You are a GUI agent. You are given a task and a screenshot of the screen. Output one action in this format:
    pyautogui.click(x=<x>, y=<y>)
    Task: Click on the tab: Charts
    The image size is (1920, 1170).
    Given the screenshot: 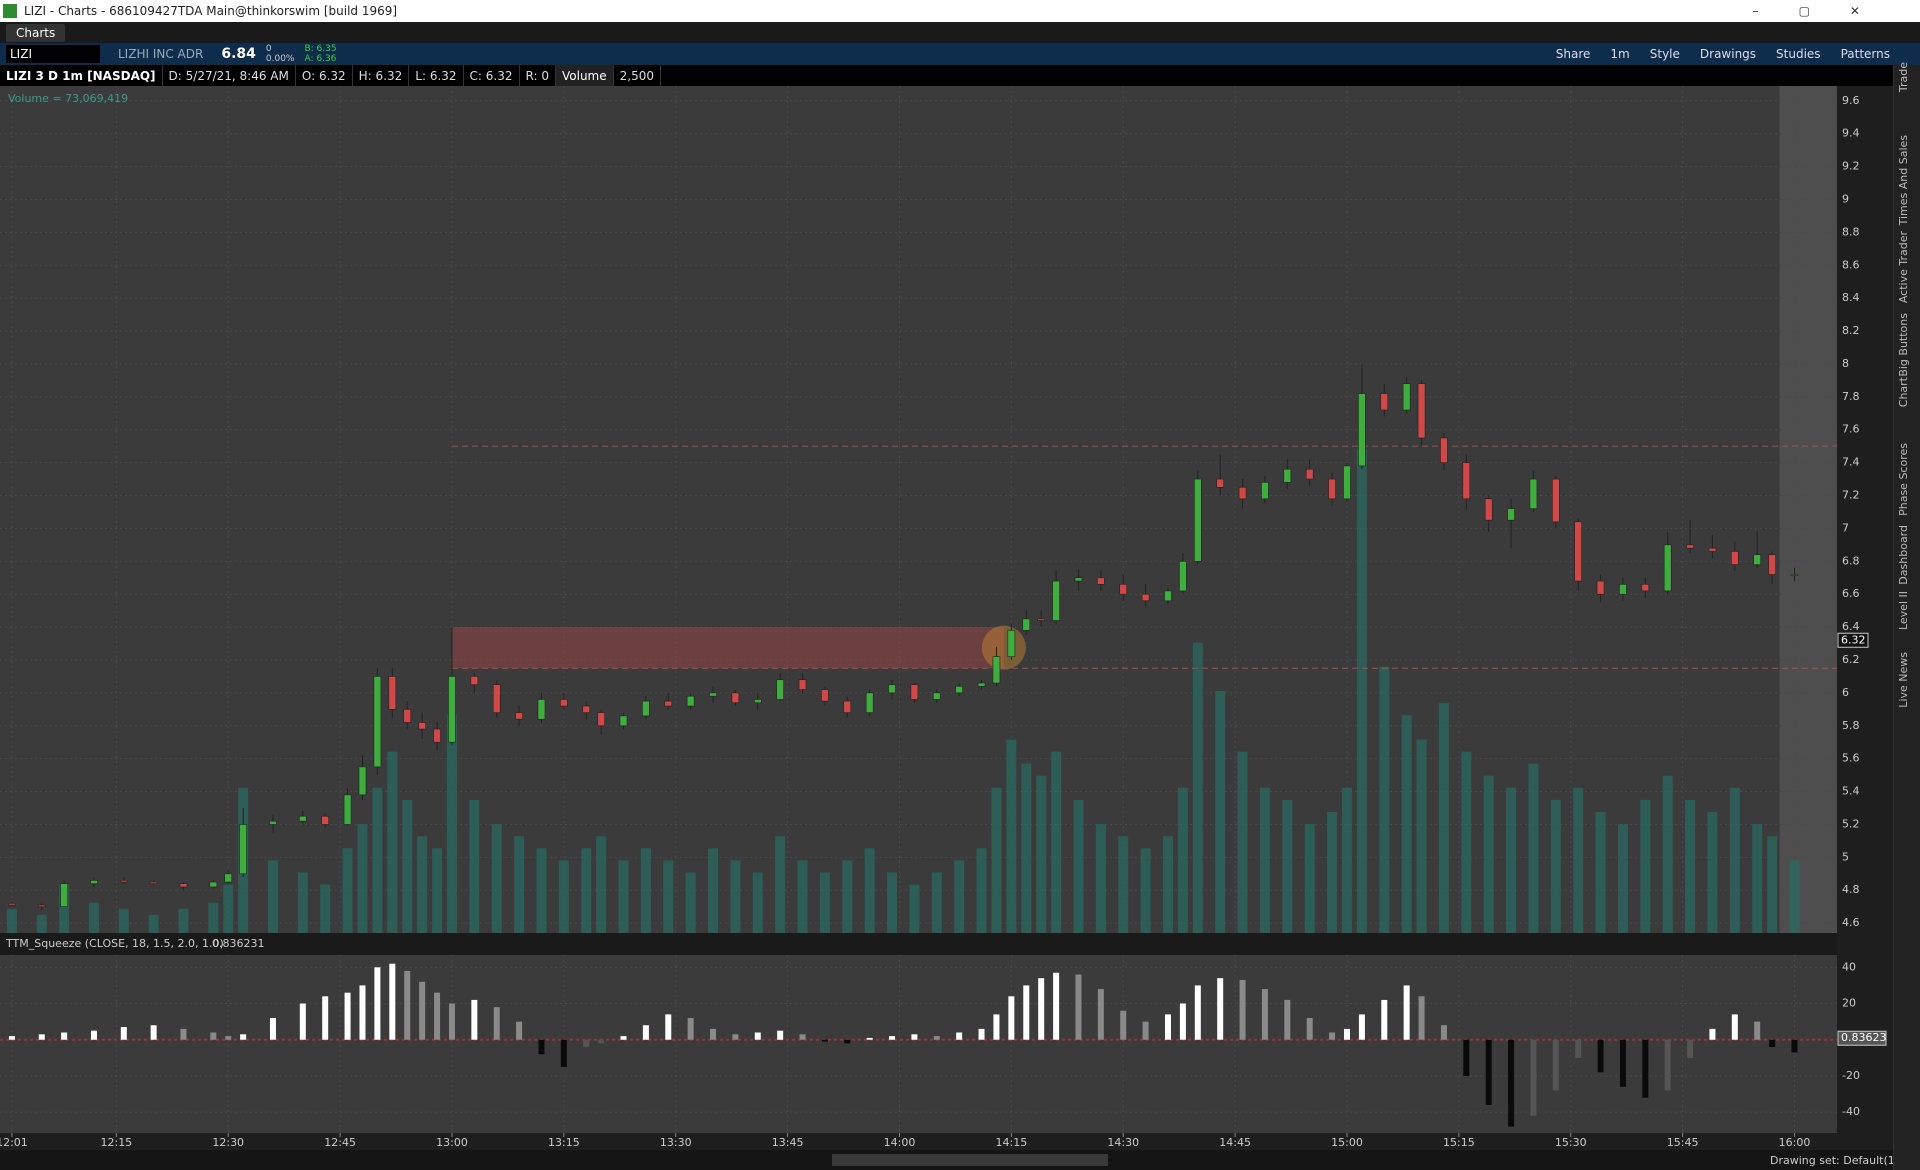 What is the action you would take?
    pyautogui.click(x=36, y=32)
    